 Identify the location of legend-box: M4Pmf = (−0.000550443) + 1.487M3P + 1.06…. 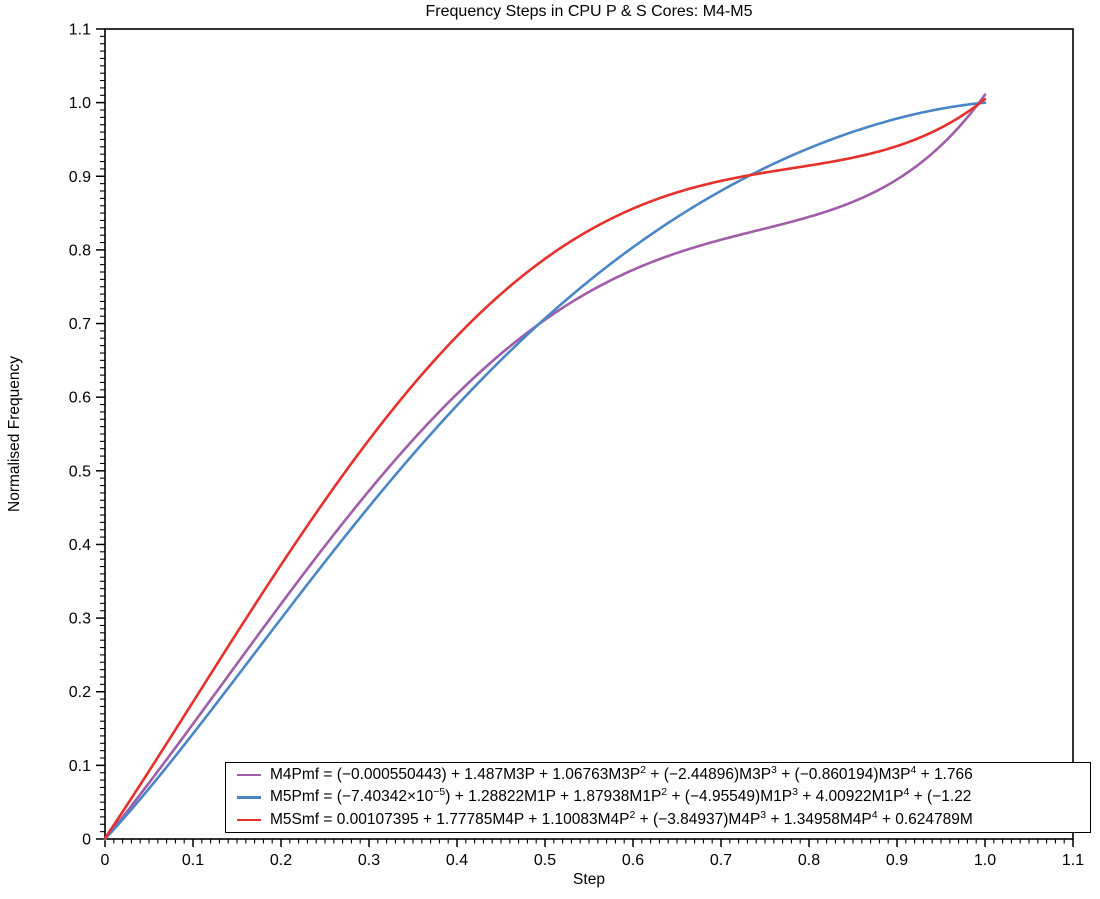
(658, 797).